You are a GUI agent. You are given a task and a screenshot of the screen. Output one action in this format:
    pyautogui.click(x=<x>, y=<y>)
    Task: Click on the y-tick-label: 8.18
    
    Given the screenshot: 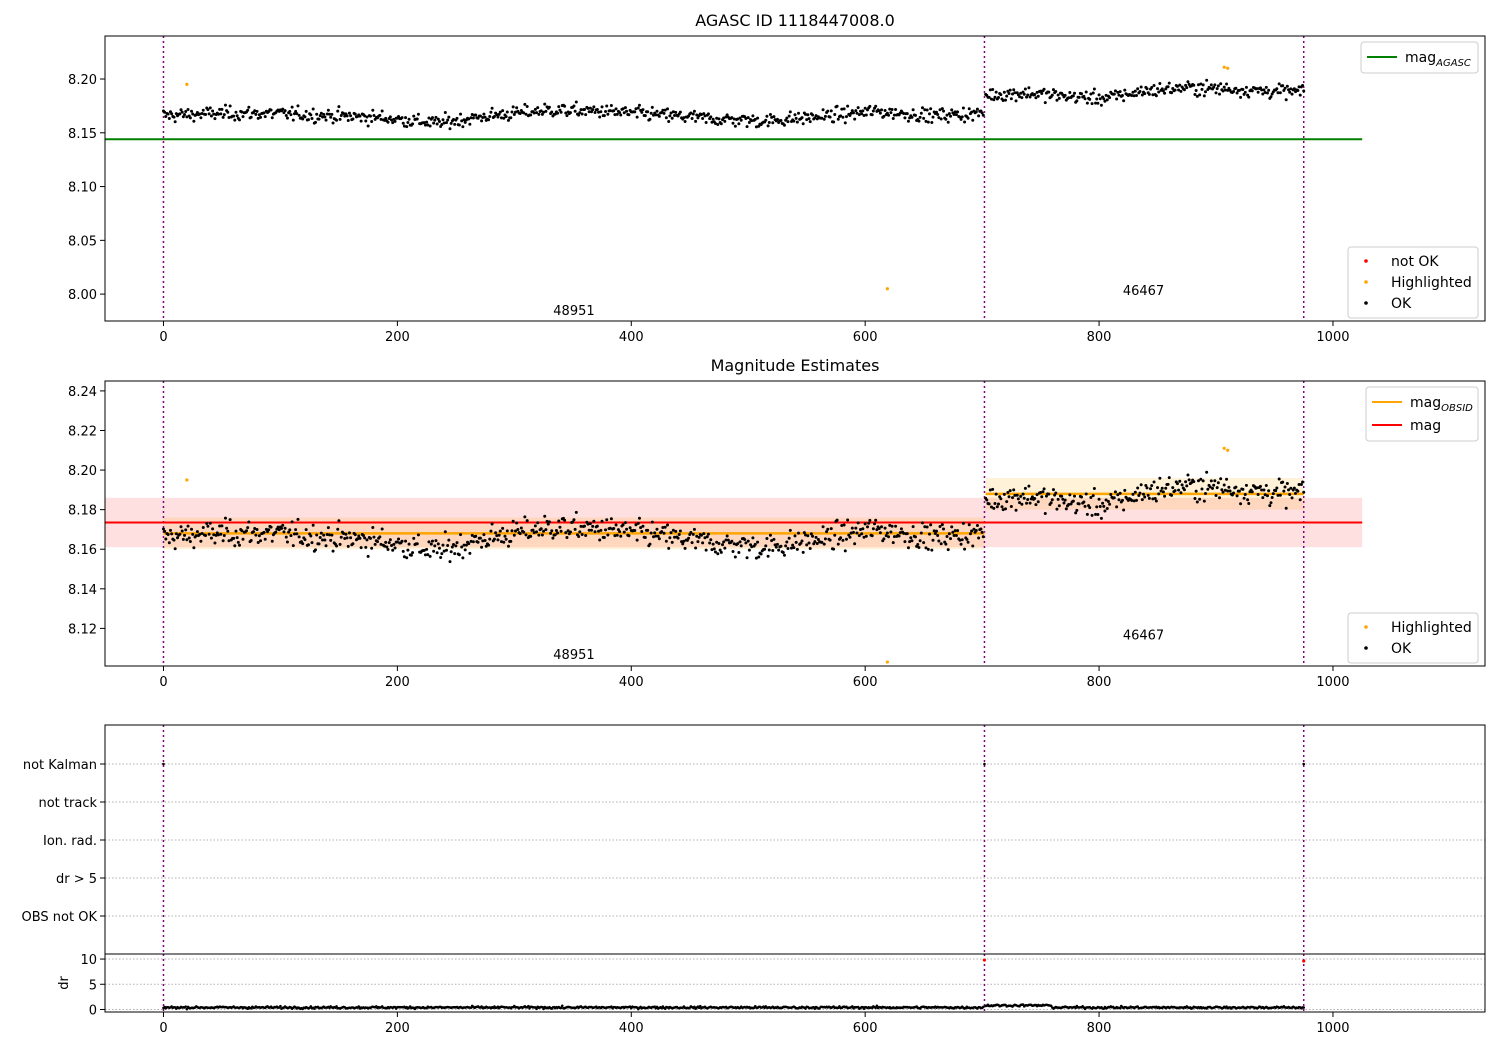 What is the action you would take?
    pyautogui.click(x=82, y=511)
    